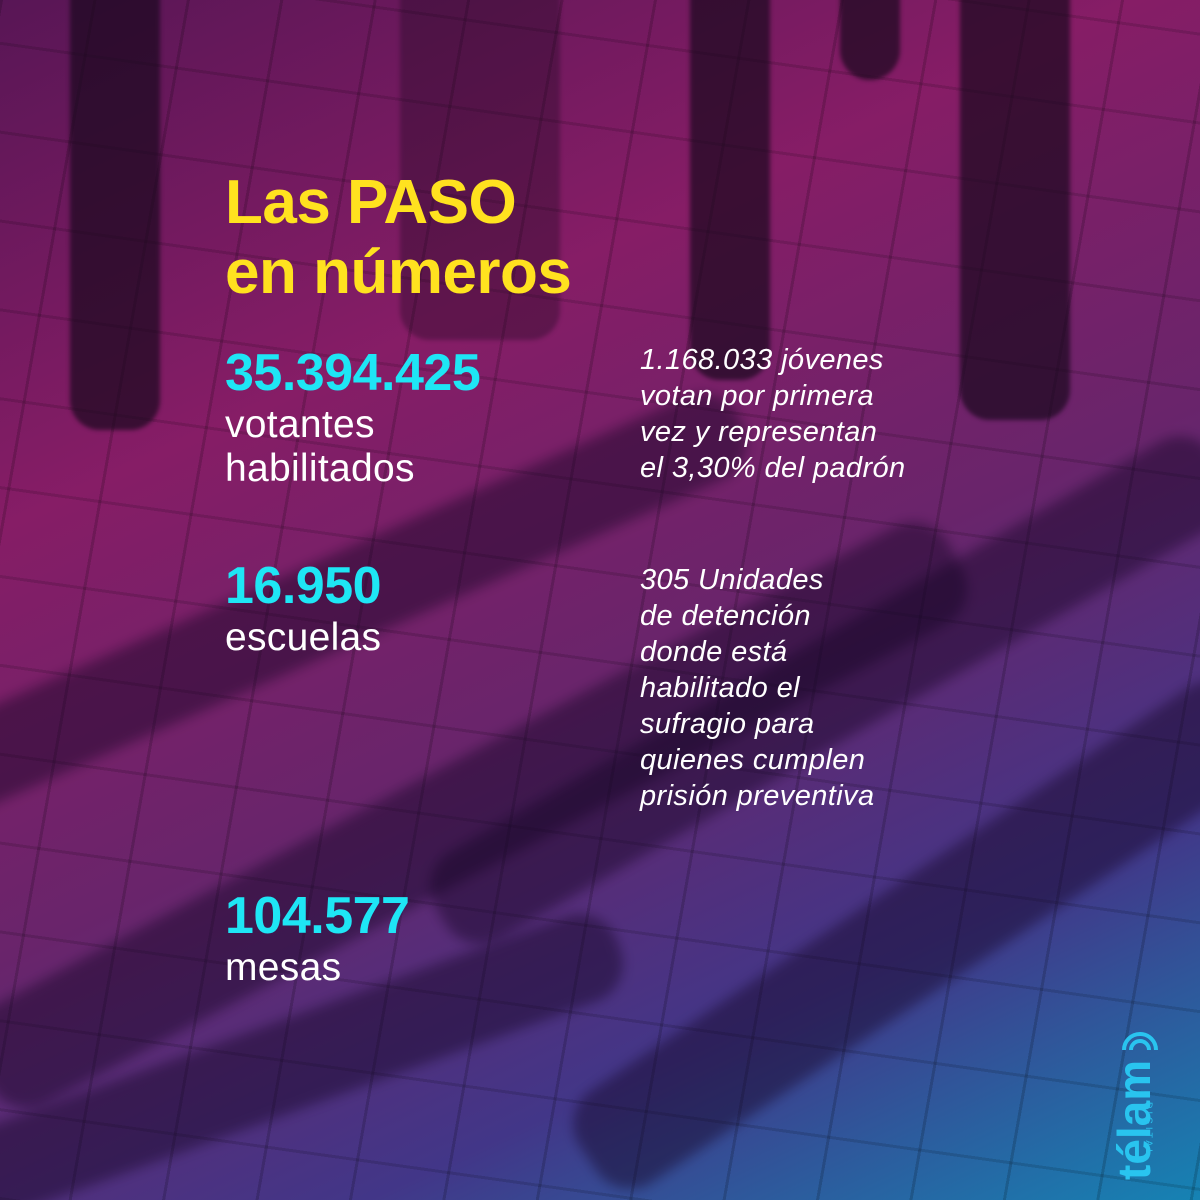 The height and width of the screenshot is (1200, 1200). Describe the element at coordinates (371, 202) in the screenshot. I see `title-line-1: Las PASO` at that location.